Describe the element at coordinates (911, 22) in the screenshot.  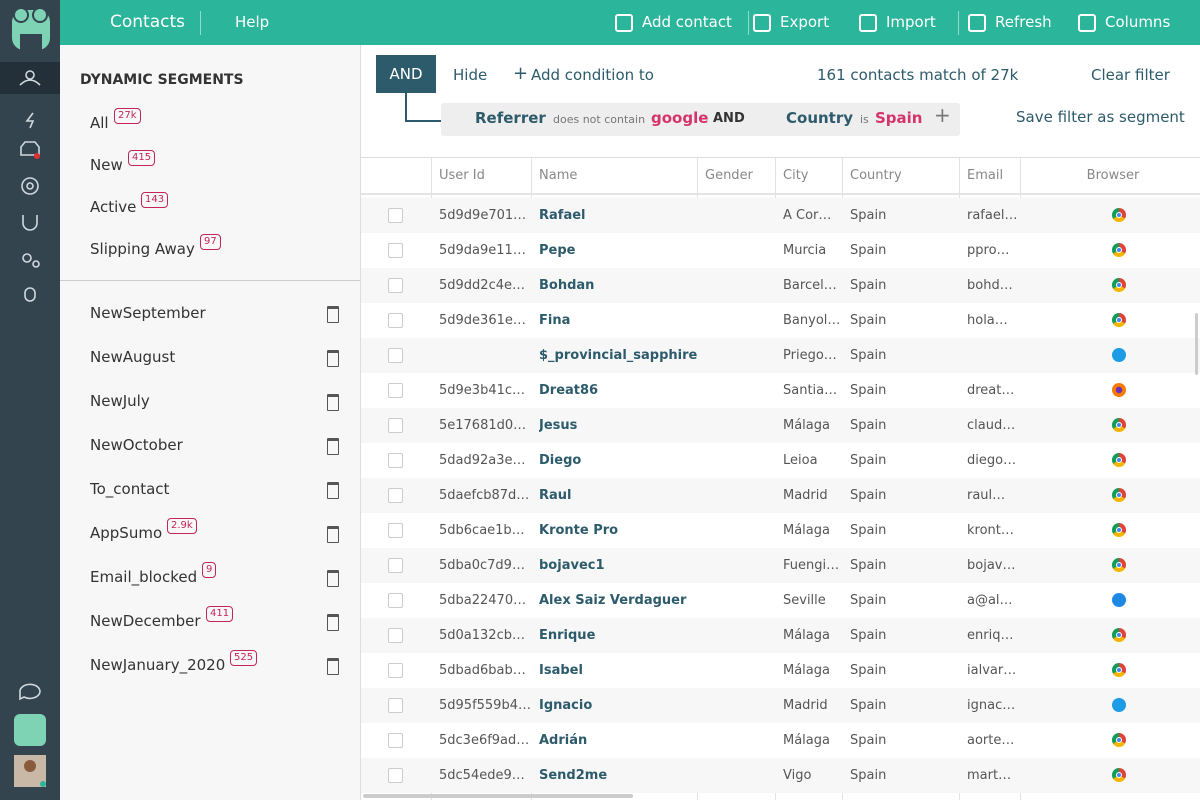
I see `action: Import` at that location.